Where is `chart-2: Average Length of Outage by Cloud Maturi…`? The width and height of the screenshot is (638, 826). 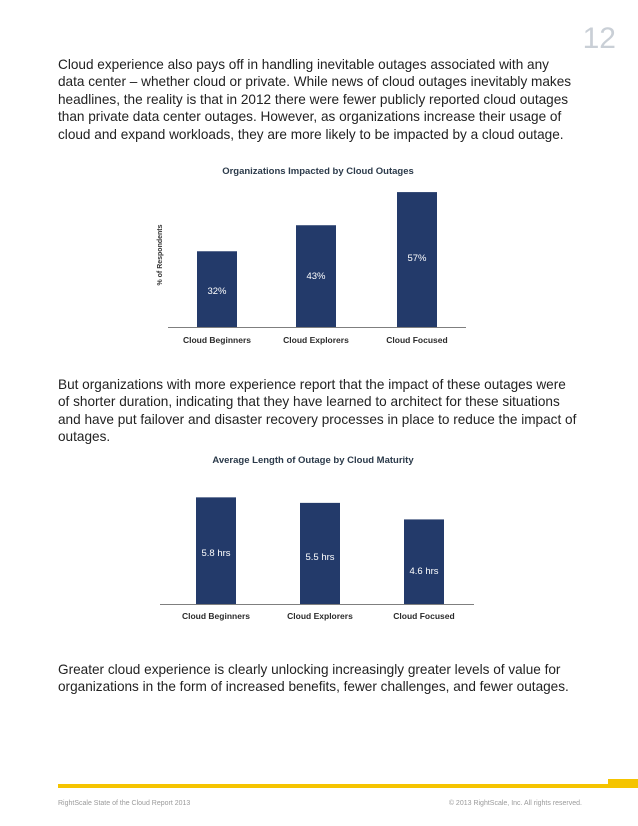
chart-2: Average Length of Outage by Cloud Maturi… is located at coordinates (317, 538).